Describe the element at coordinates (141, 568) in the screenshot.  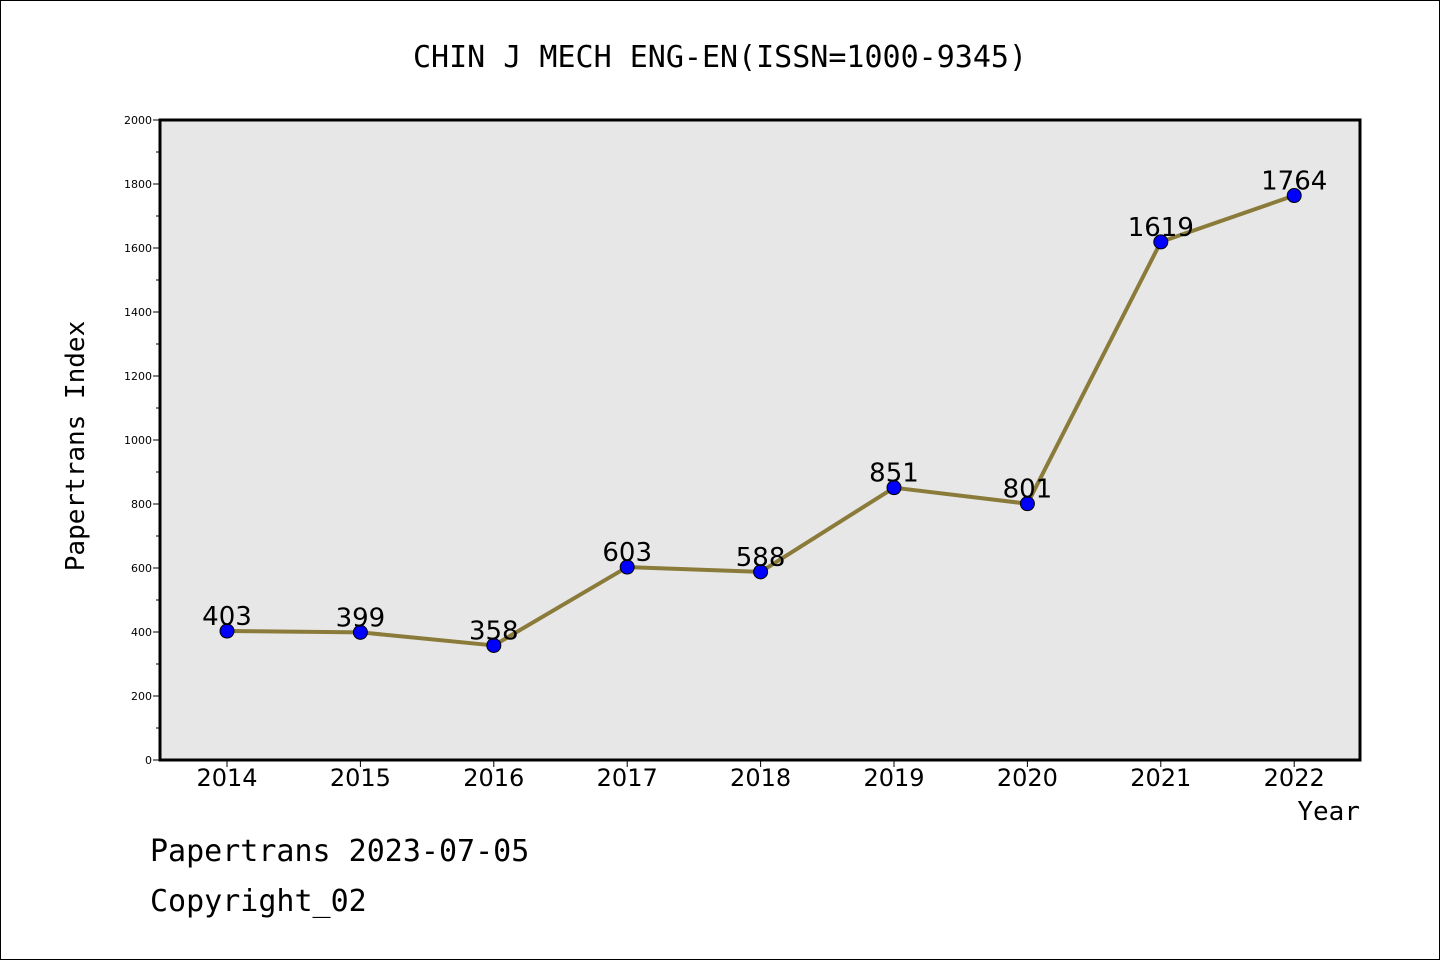
I see `y-tick-label: 600` at that location.